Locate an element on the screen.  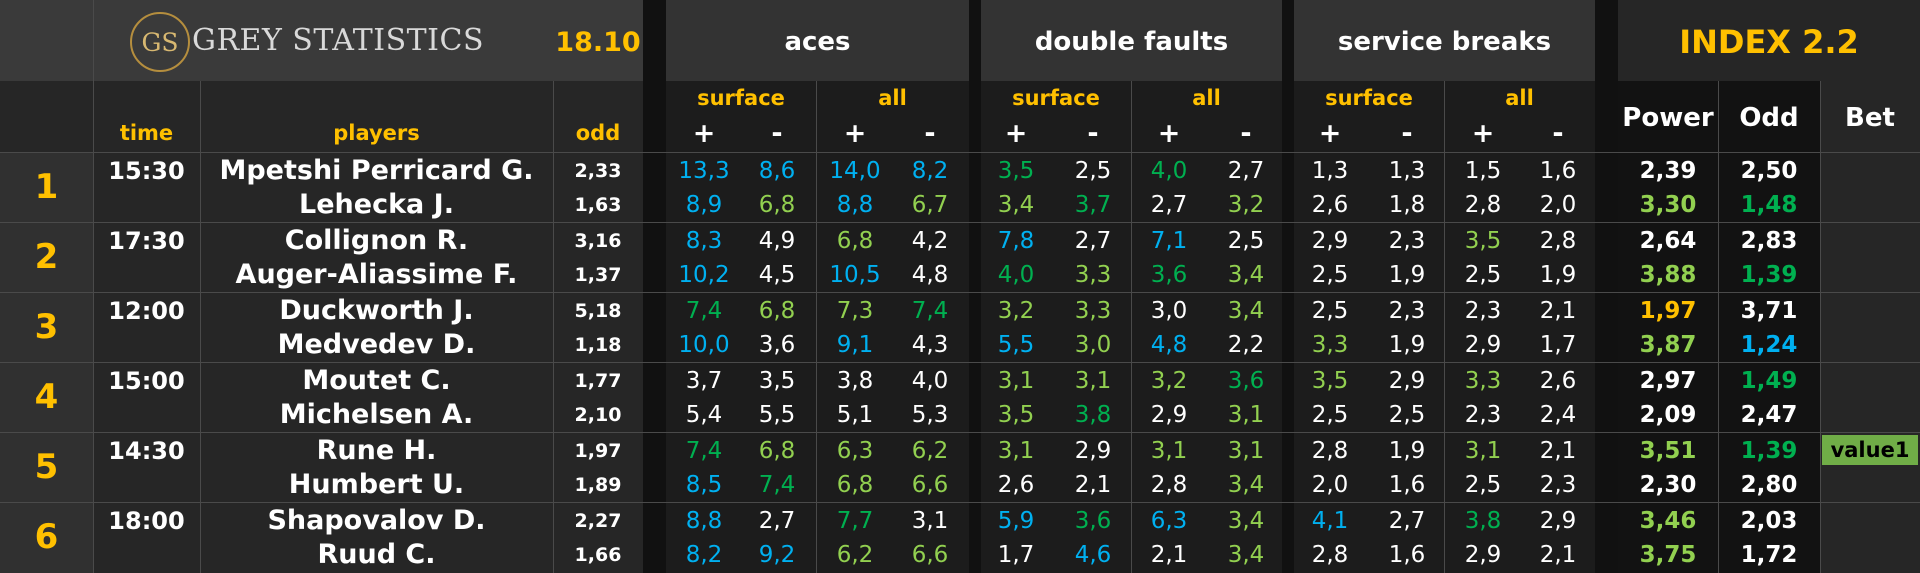
stat-value: 3,8 is located at coordinates (1093, 414).